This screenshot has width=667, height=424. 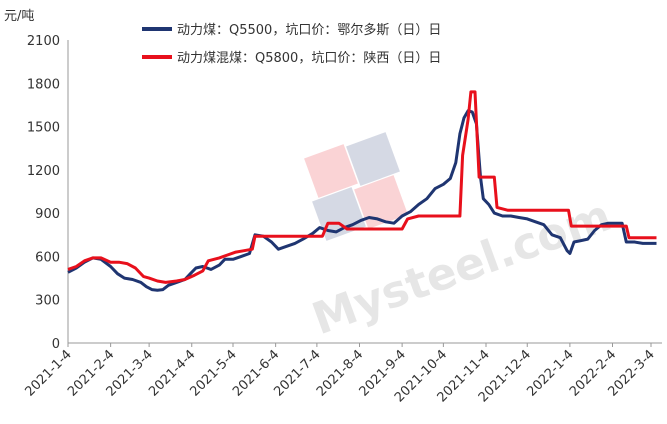 What do you see at coordinates (43, 193) in the screenshot?
I see `y-tick-labels: 0 300 600 900 1200 1500 1800 2100` at bounding box center [43, 193].